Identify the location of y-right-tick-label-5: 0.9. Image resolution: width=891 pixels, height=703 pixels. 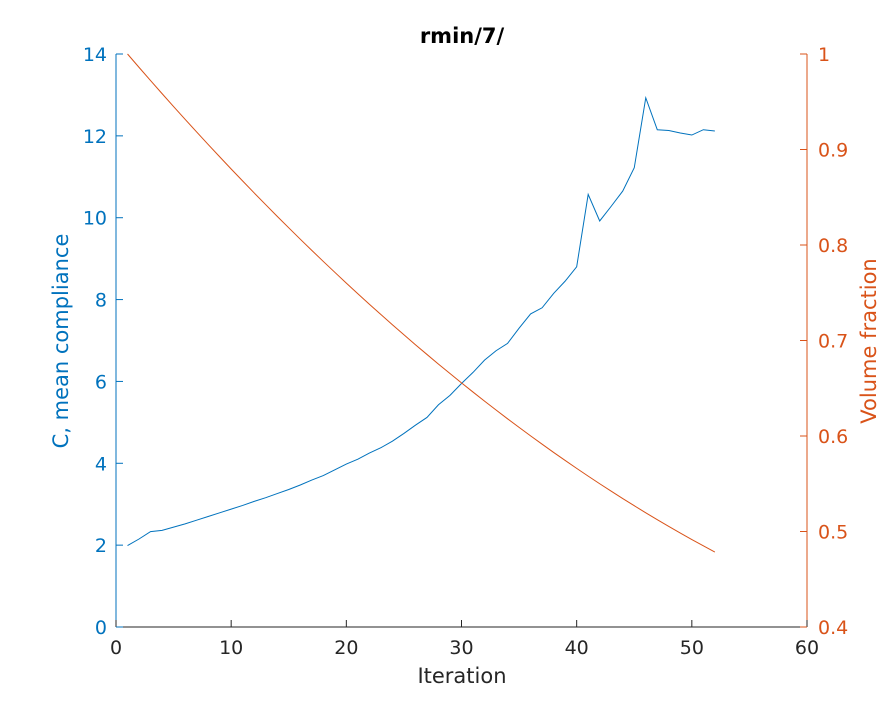
(833, 151).